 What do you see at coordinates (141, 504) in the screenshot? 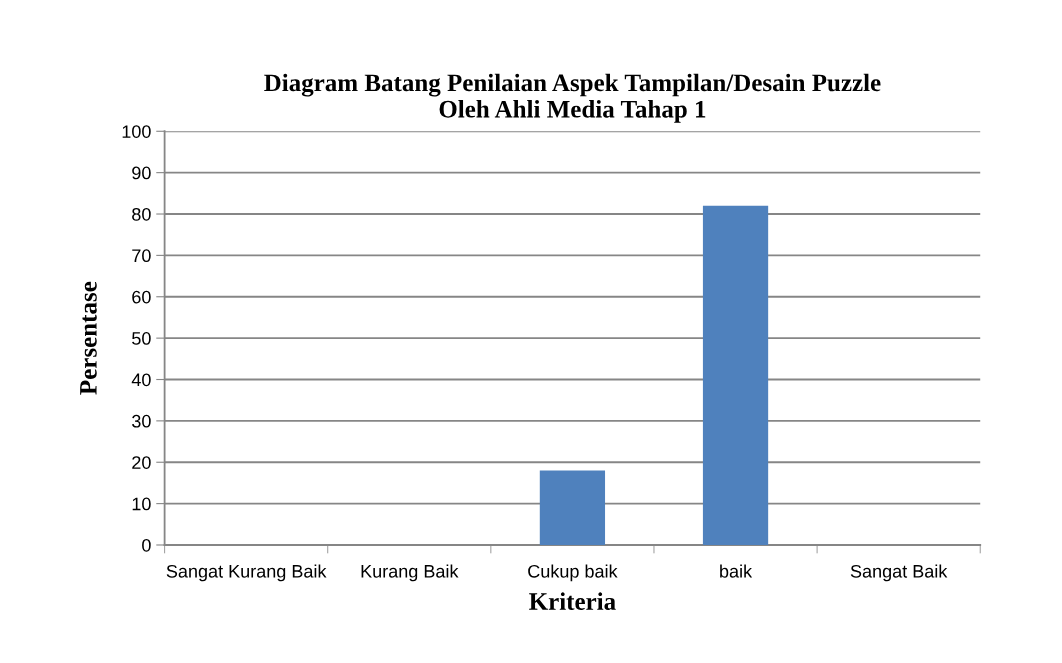
I see `y-tick-label: 10` at bounding box center [141, 504].